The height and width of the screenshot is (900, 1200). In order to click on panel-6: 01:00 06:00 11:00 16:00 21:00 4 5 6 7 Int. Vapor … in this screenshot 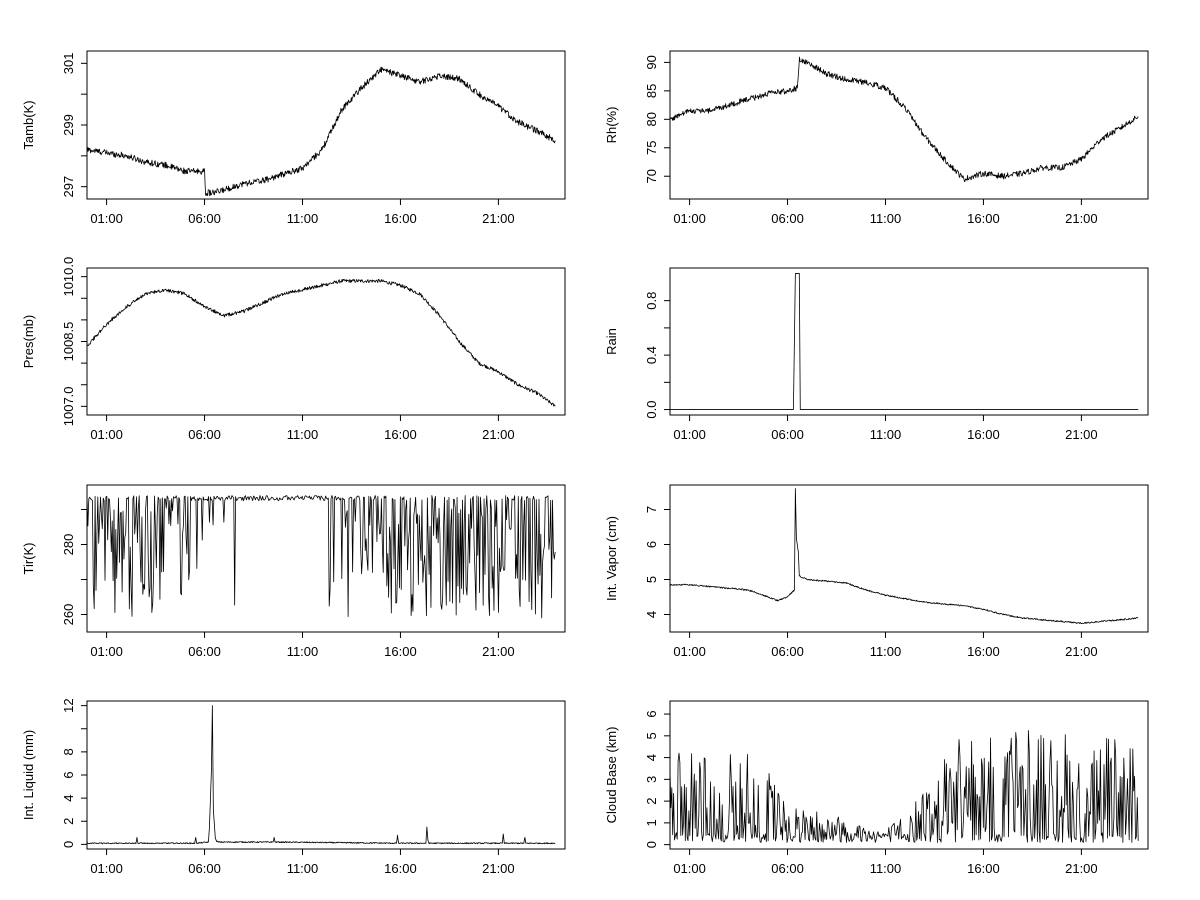, I will do `click(876, 571)`.